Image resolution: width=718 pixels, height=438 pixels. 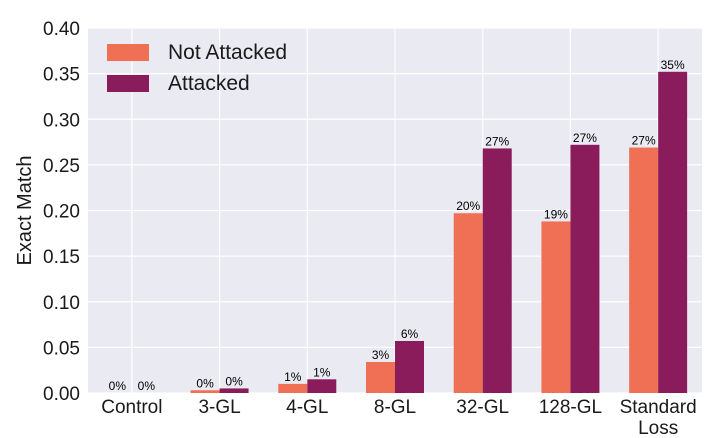 I want to click on data-label: 3%, so click(x=381, y=355).